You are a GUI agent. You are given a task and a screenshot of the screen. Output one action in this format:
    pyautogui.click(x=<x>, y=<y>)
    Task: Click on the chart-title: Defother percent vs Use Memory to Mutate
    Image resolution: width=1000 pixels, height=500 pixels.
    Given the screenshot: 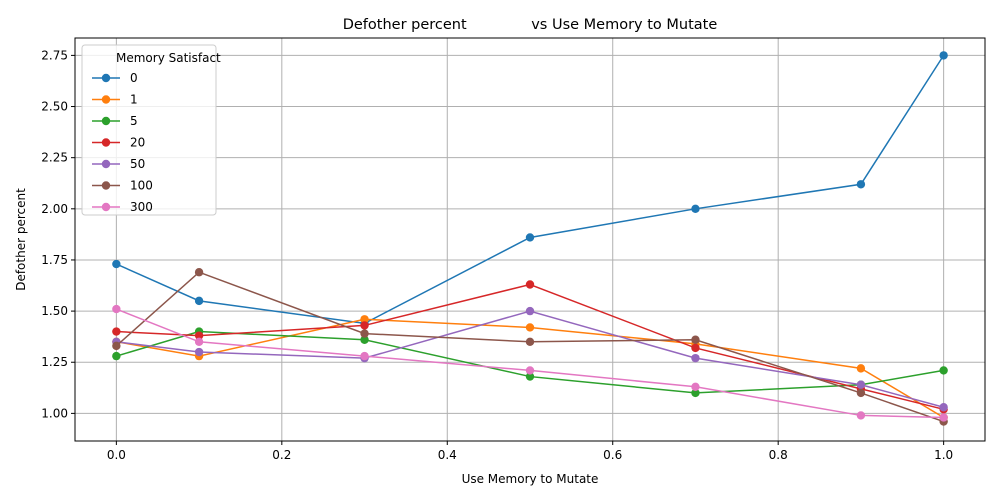 What is the action you would take?
    pyautogui.click(x=530, y=25)
    